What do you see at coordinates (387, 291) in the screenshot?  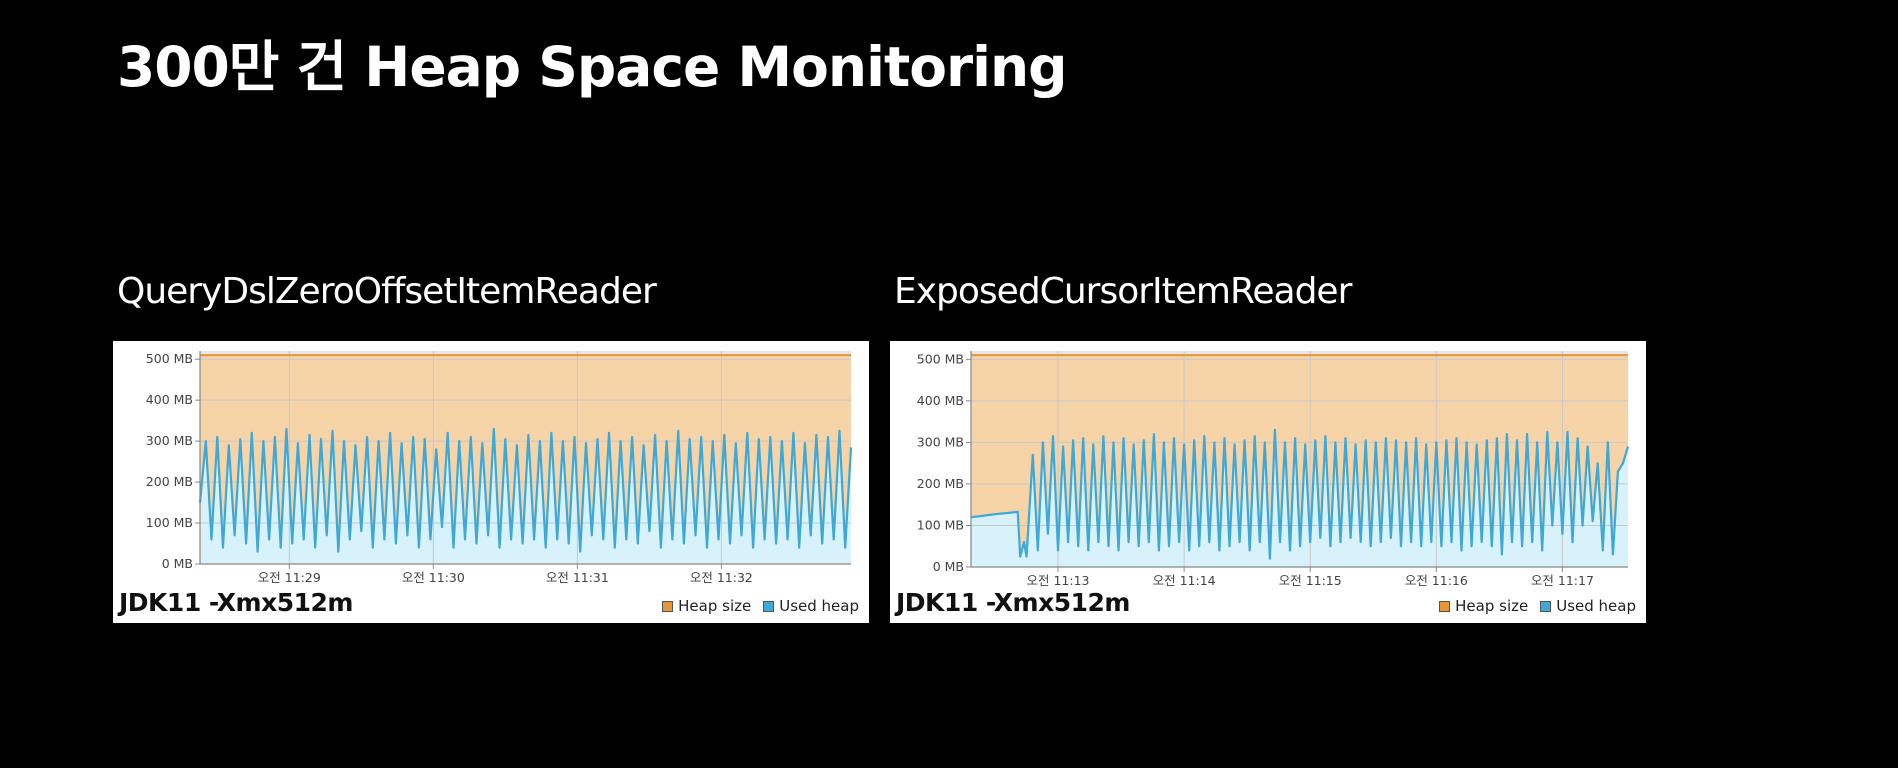 I see `chart-heading-querydsl: QueryDslZeroOffsetItemReader` at bounding box center [387, 291].